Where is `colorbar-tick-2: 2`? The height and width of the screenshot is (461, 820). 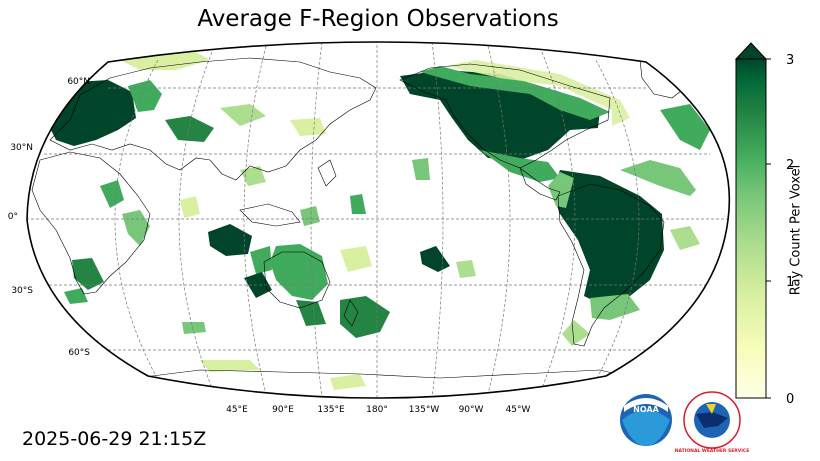 colorbar-tick-2: 2 is located at coordinates (790, 165).